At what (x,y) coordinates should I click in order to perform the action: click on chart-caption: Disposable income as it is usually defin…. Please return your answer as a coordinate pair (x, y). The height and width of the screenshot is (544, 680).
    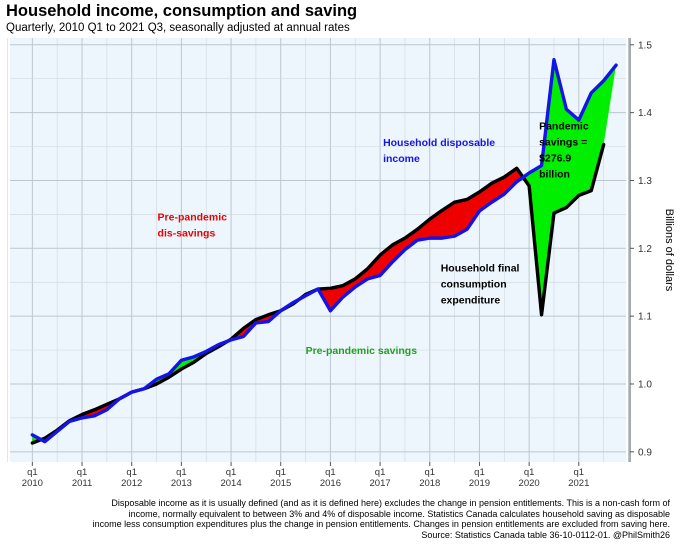
    Looking at the image, I should click on (370, 519).